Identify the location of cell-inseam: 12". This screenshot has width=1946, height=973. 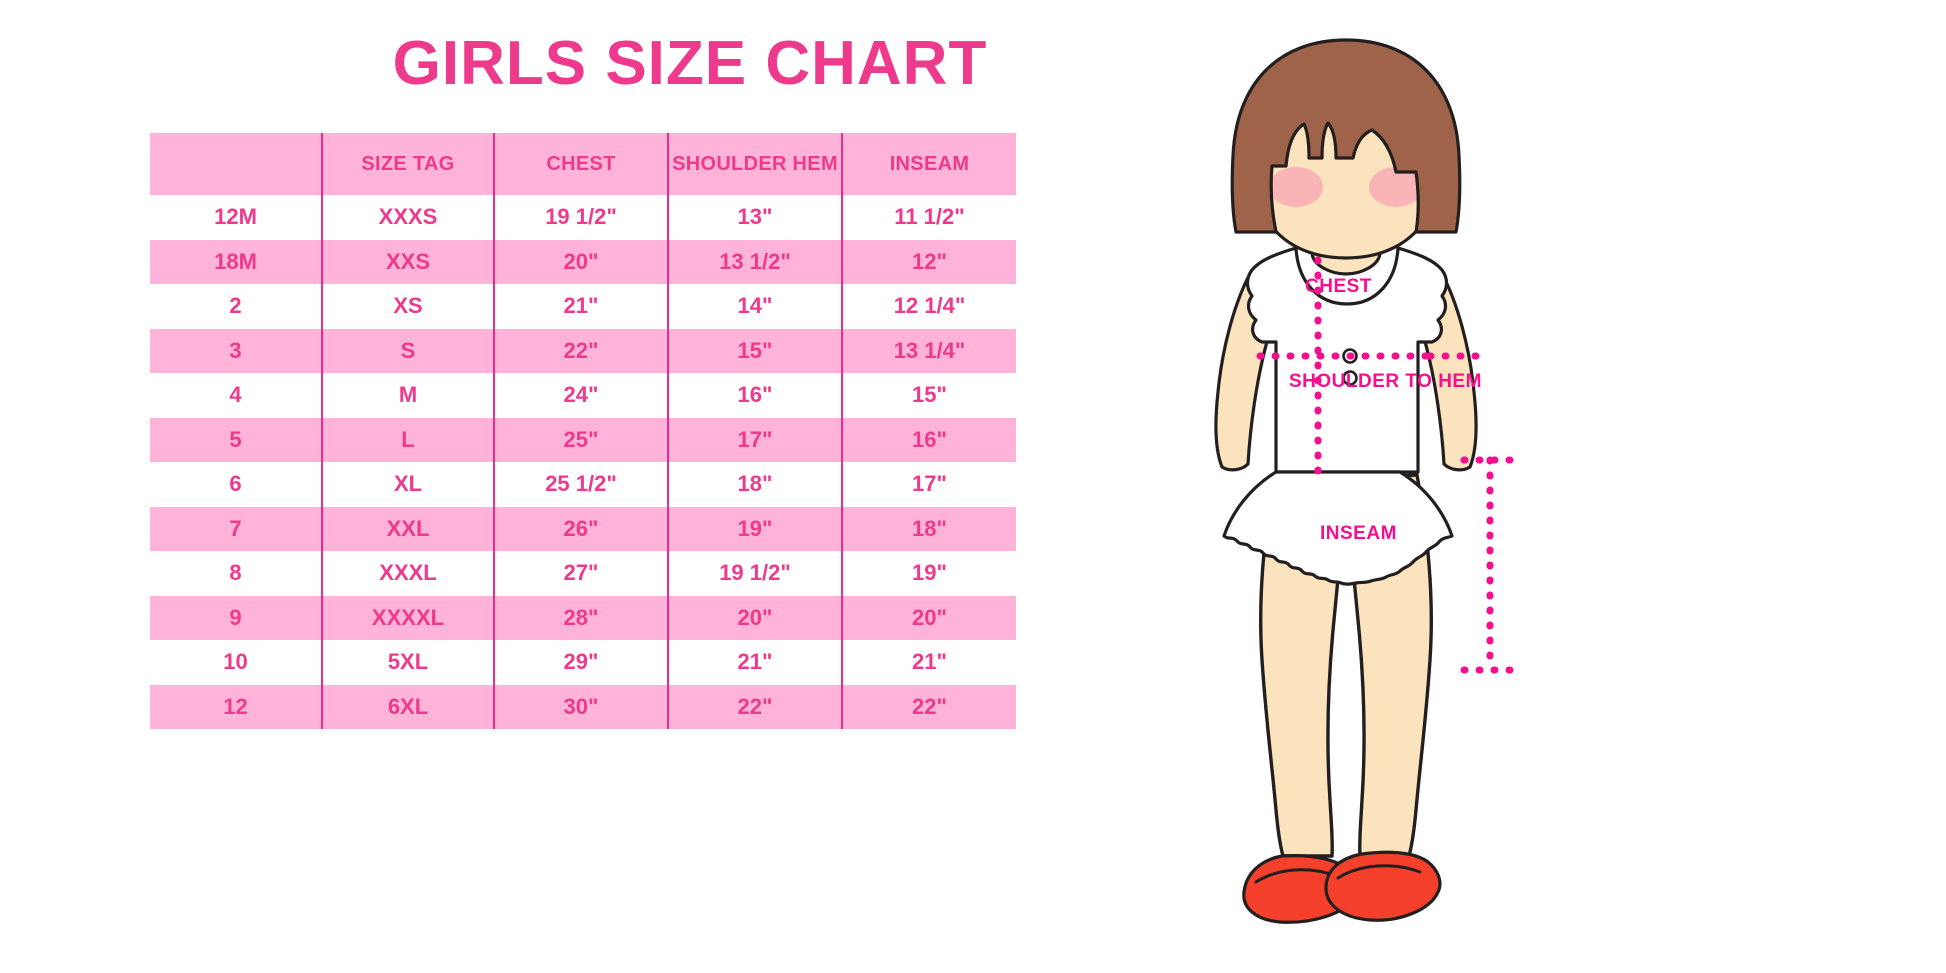
(928, 261).